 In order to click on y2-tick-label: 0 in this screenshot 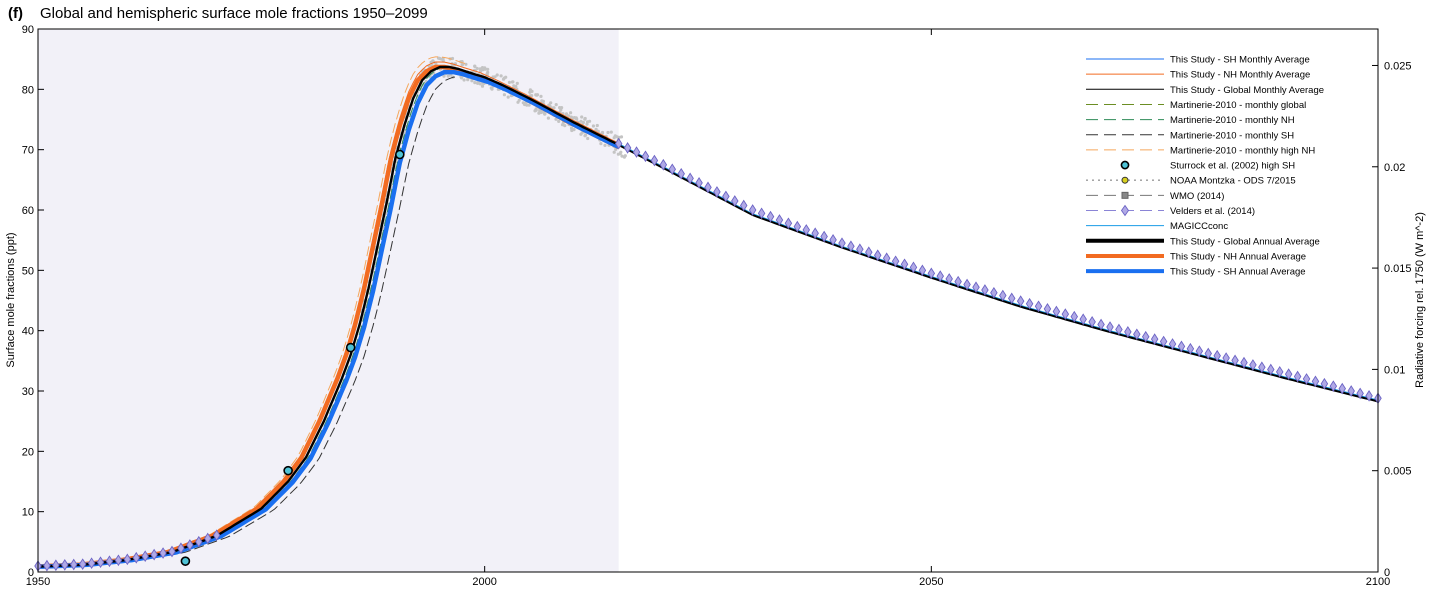, I will do `click(1387, 573)`.